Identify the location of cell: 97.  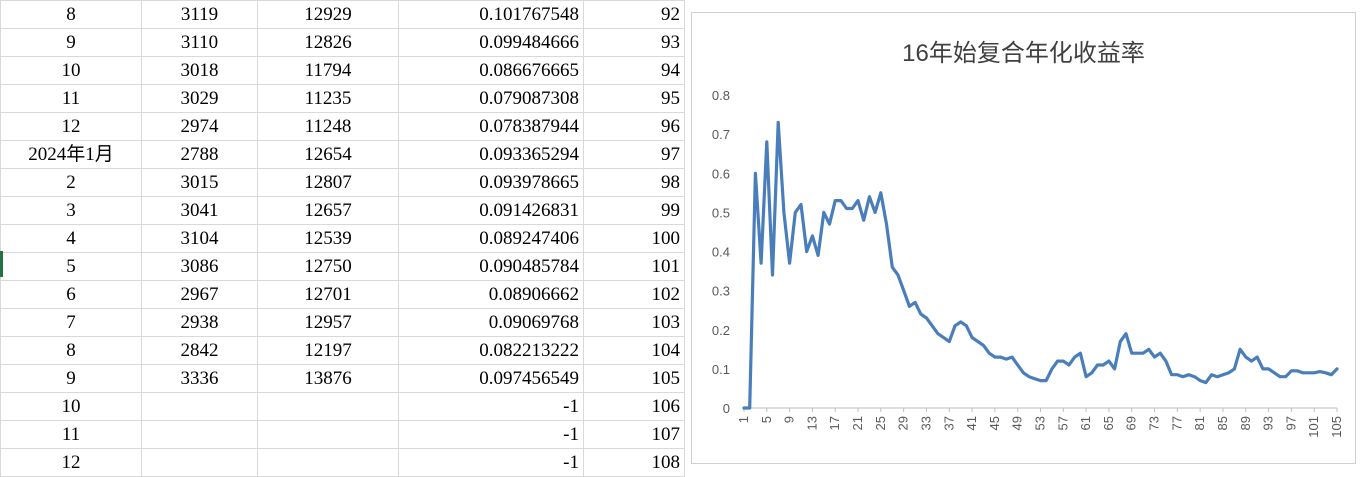
(634, 154).